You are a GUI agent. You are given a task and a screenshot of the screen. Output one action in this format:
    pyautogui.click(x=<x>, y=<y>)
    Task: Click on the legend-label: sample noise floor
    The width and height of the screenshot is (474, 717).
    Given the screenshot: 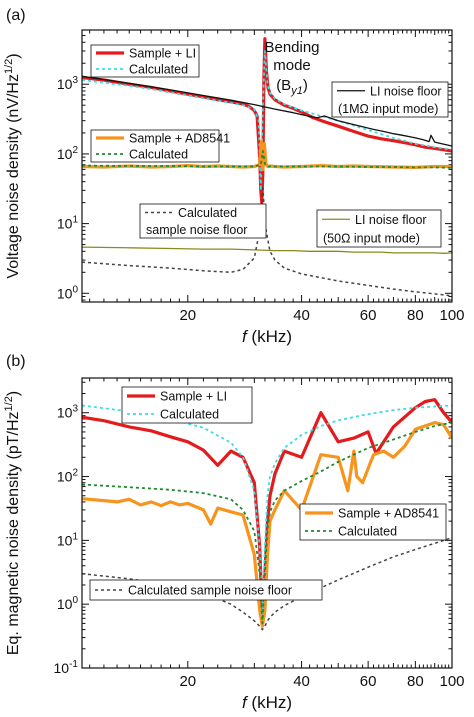 What is the action you would take?
    pyautogui.click(x=196, y=230)
    